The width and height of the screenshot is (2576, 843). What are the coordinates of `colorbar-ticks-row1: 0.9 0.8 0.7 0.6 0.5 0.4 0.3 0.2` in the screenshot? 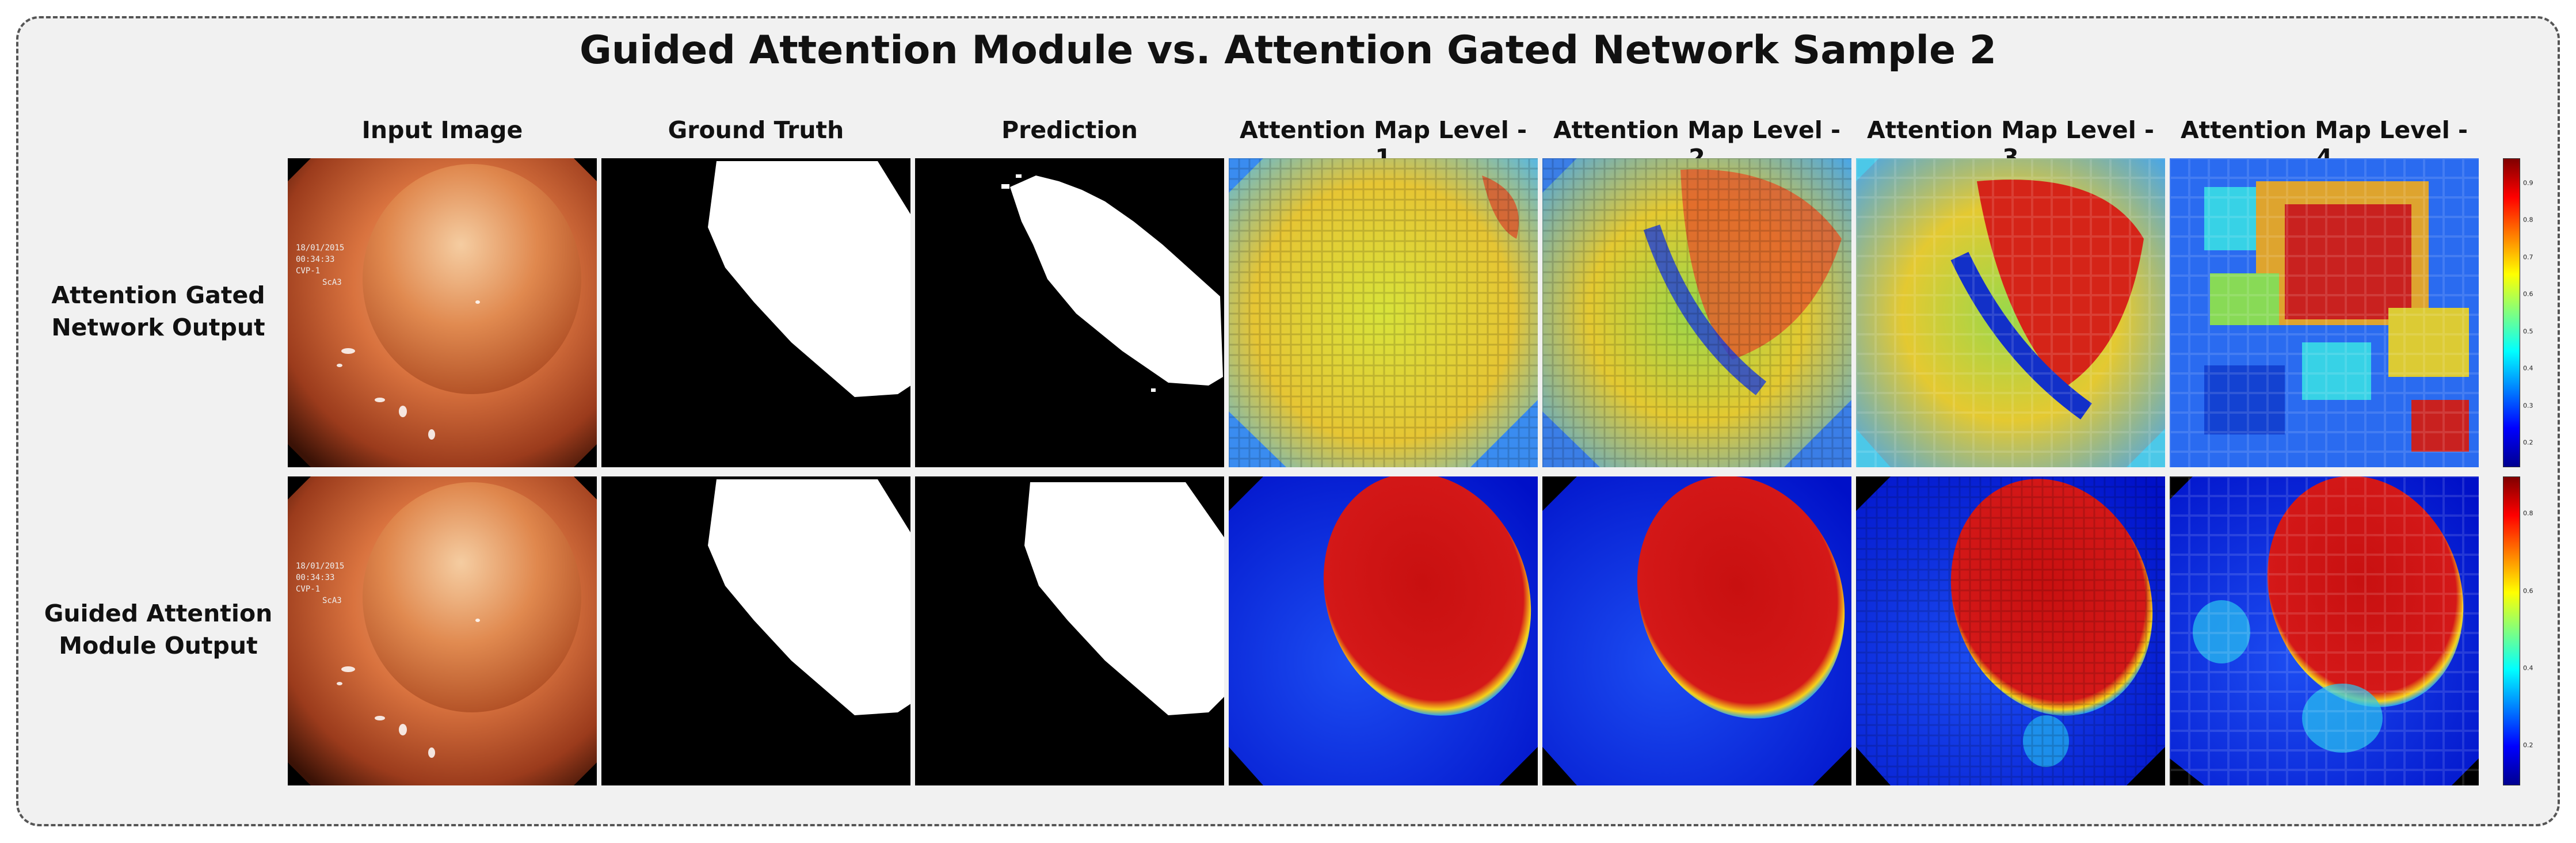 It's located at (2534, 312).